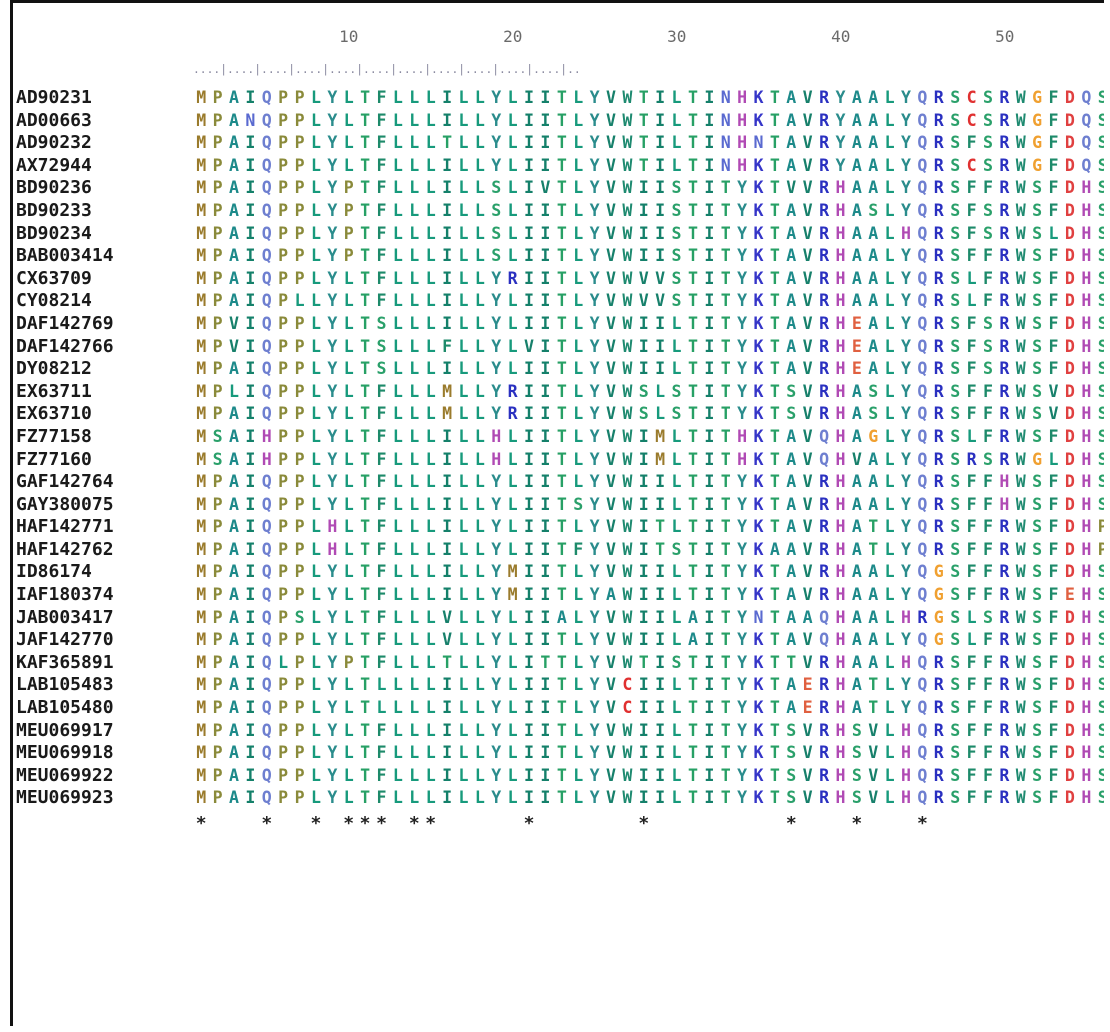 Image resolution: width=1110 pixels, height=1032 pixels. Describe the element at coordinates (1020, 143) in the screenshot. I see `residue: W` at that location.